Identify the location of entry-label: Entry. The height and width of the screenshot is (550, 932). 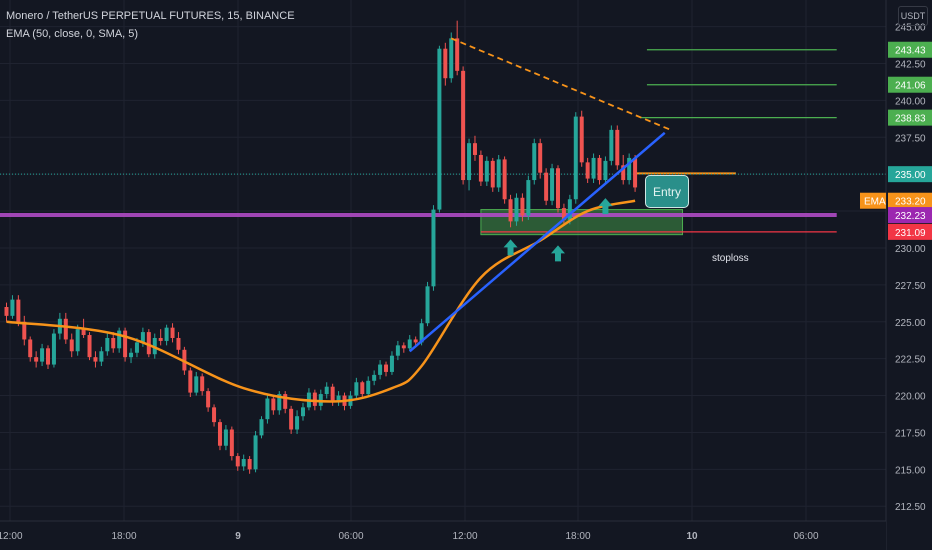
(667, 191).